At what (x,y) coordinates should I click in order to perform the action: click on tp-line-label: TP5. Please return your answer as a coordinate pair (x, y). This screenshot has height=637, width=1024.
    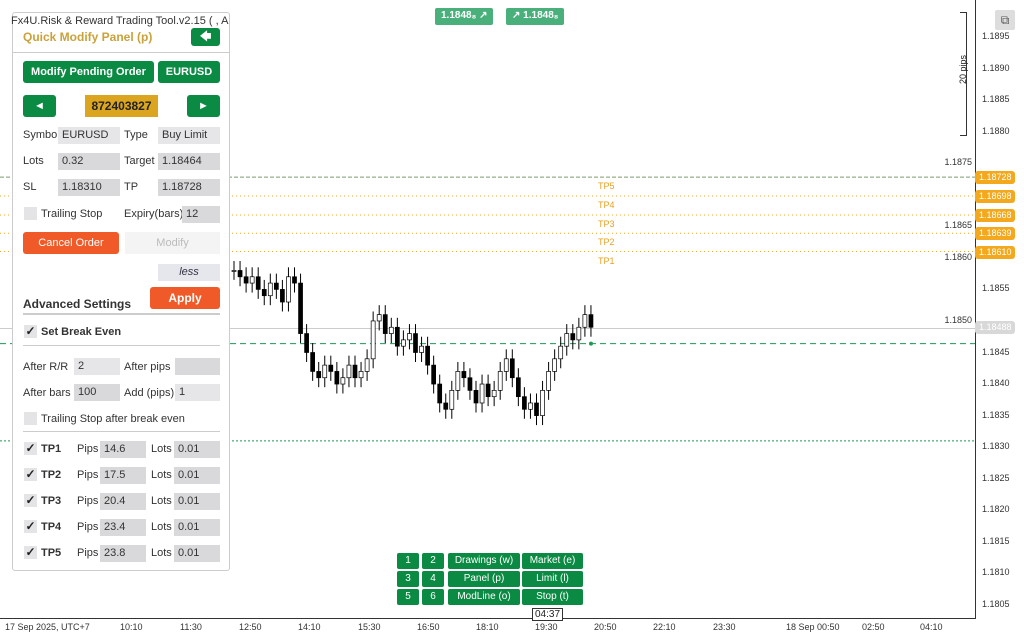
    Looking at the image, I should click on (606, 186).